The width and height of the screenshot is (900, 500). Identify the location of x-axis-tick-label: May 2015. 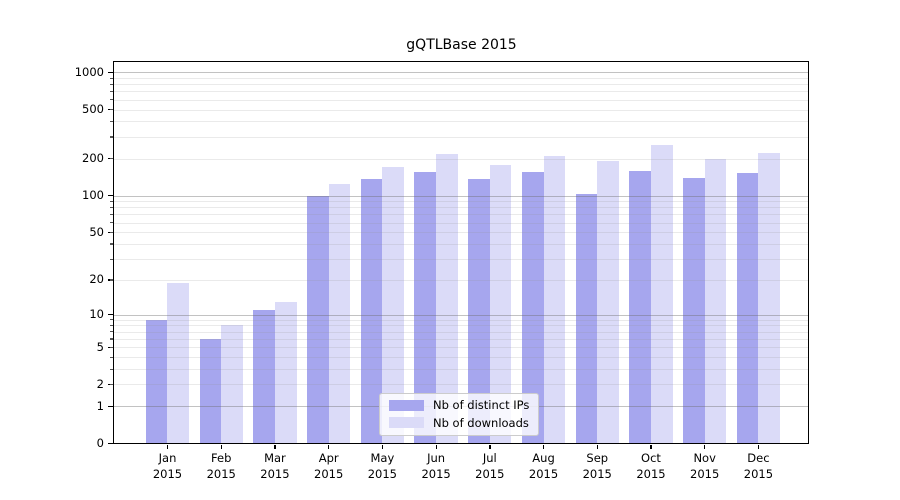
(382, 466).